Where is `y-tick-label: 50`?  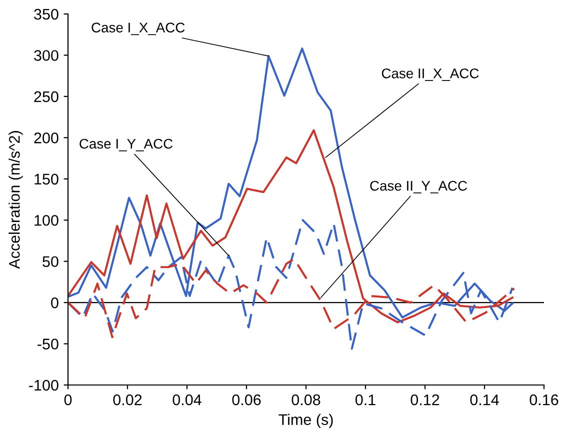 y-tick-label: 50 is located at coordinates (50, 262).